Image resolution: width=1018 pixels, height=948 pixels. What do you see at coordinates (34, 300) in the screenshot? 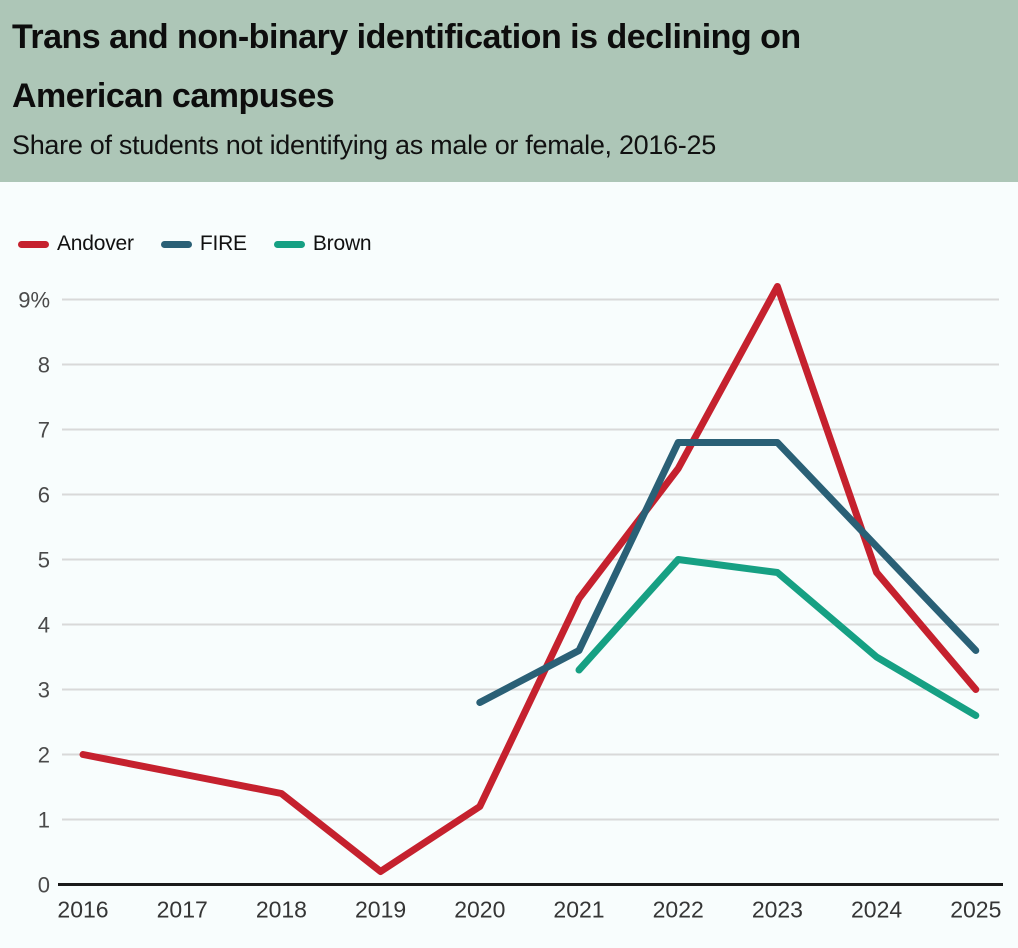
I see `y-tick-label: 9%` at bounding box center [34, 300].